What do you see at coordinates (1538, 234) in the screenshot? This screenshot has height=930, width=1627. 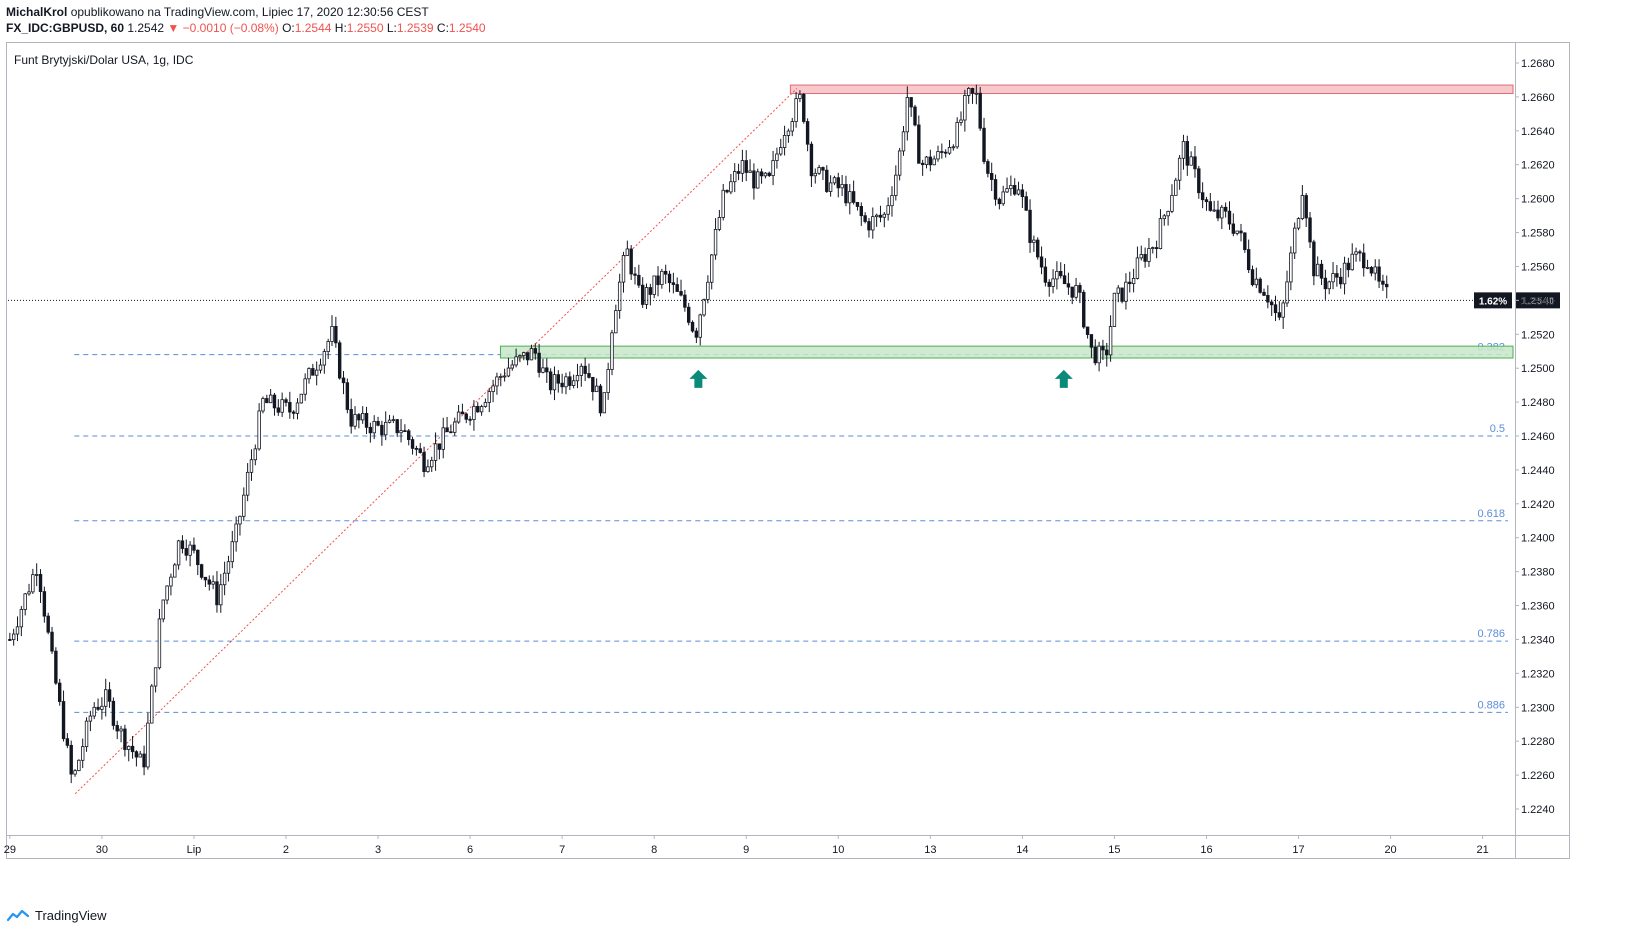 I see `y-tick-label: 1.2580` at bounding box center [1538, 234].